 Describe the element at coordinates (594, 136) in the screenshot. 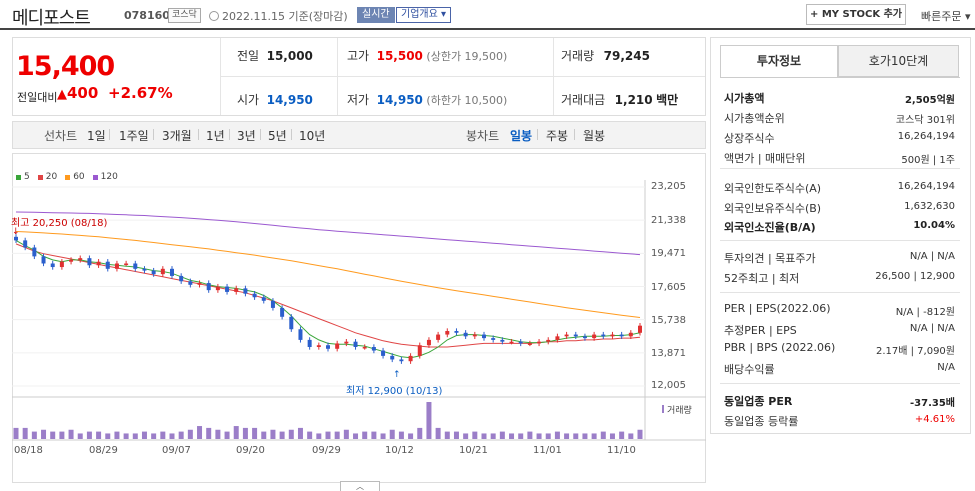

I see `candle-monthly: 월봉` at that location.